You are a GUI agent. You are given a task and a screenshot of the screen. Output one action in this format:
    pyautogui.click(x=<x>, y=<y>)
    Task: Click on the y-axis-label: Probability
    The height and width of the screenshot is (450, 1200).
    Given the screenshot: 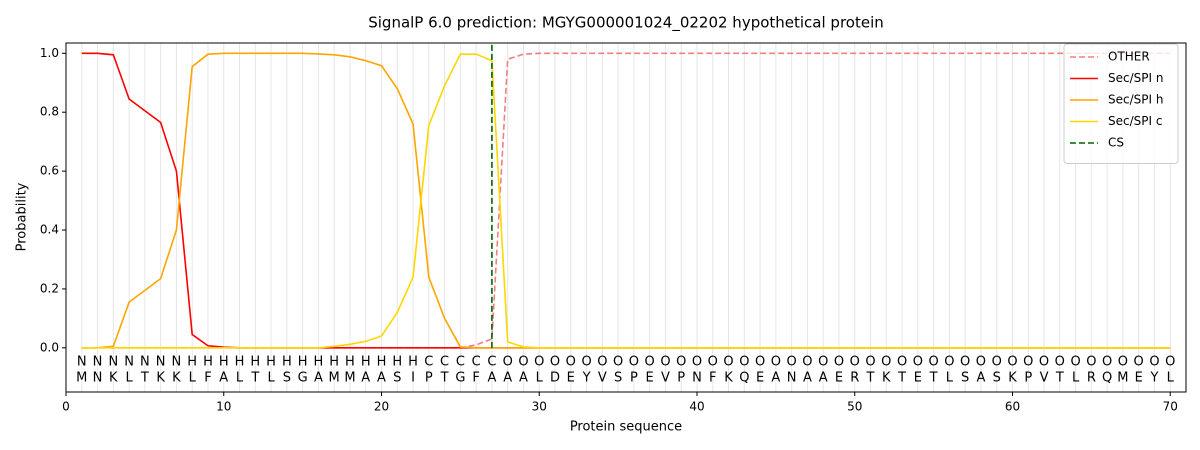 What is the action you would take?
    pyautogui.click(x=22, y=216)
    